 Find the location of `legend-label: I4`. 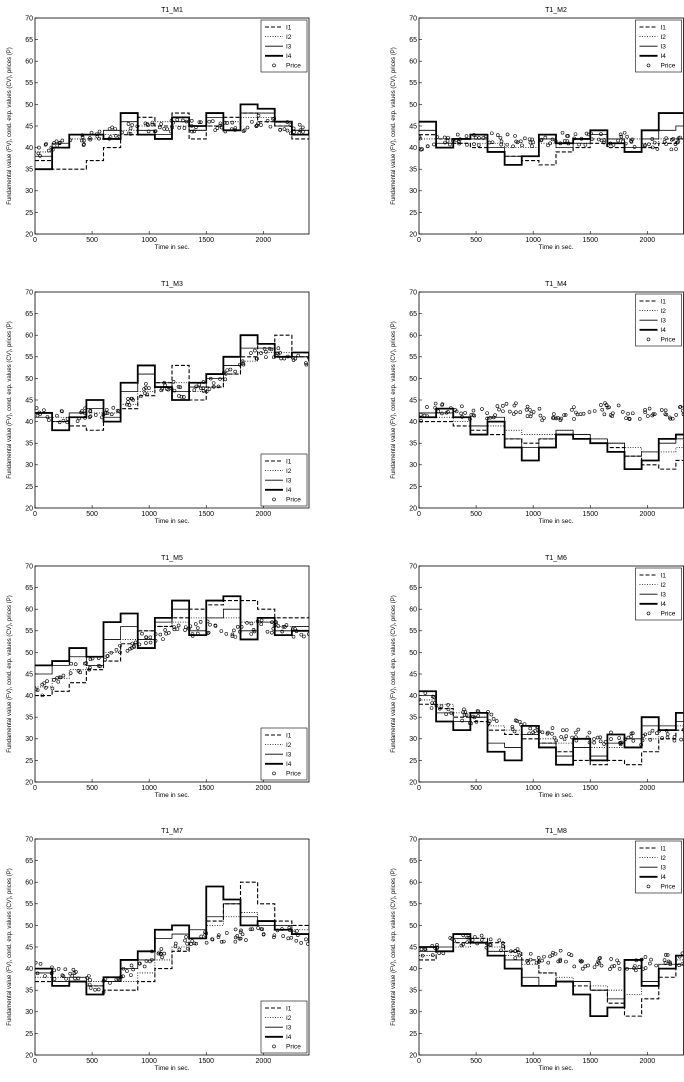

legend-label: I4 is located at coordinates (664, 56).